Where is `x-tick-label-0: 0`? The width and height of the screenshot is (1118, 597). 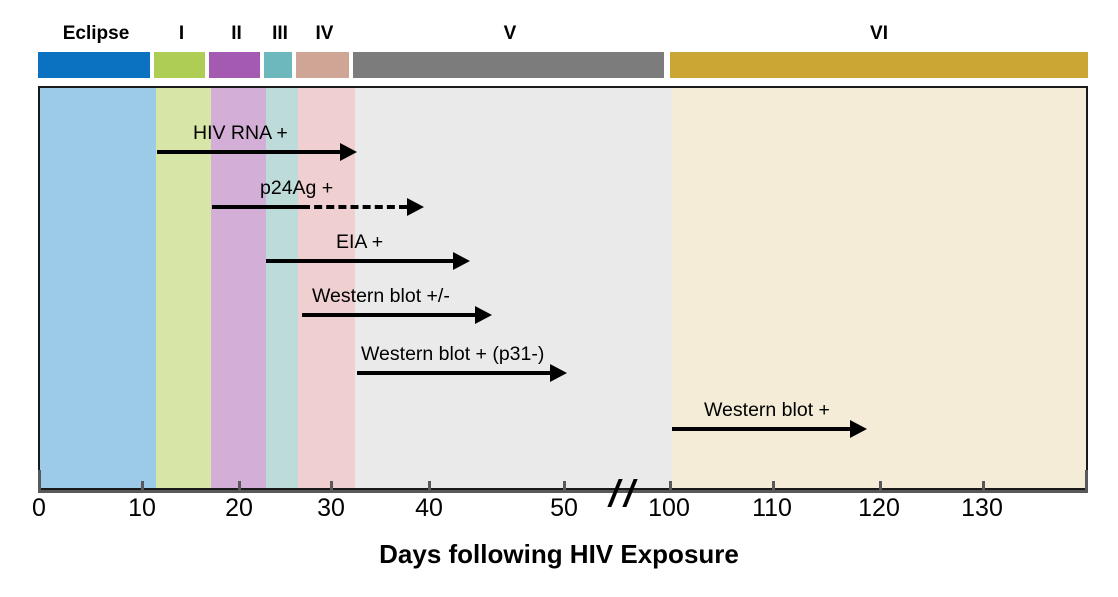
x-tick-label-0: 0 is located at coordinates (39, 508).